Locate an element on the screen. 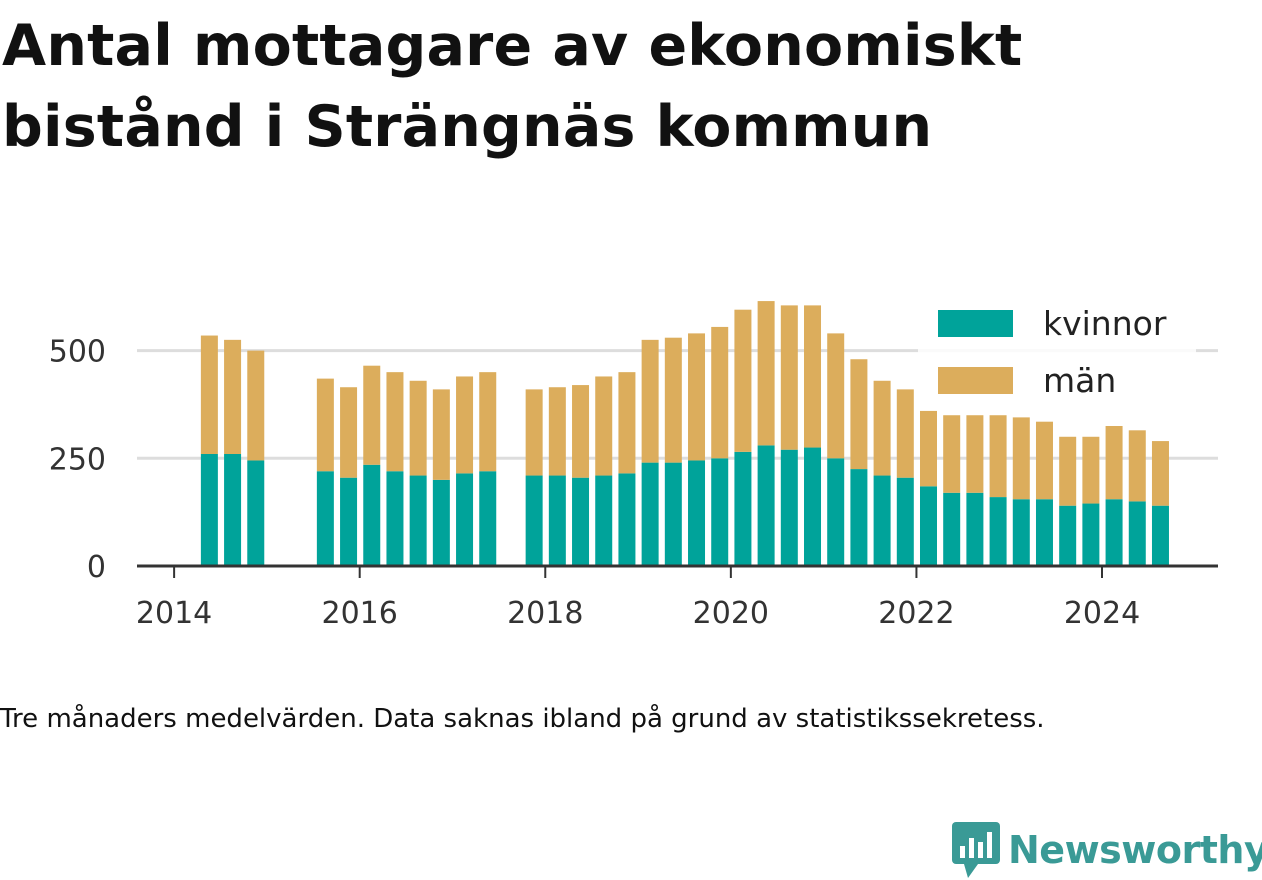 The width and height of the screenshot is (1262, 880). legend: kvinnor män is located at coordinates (1057, 351).